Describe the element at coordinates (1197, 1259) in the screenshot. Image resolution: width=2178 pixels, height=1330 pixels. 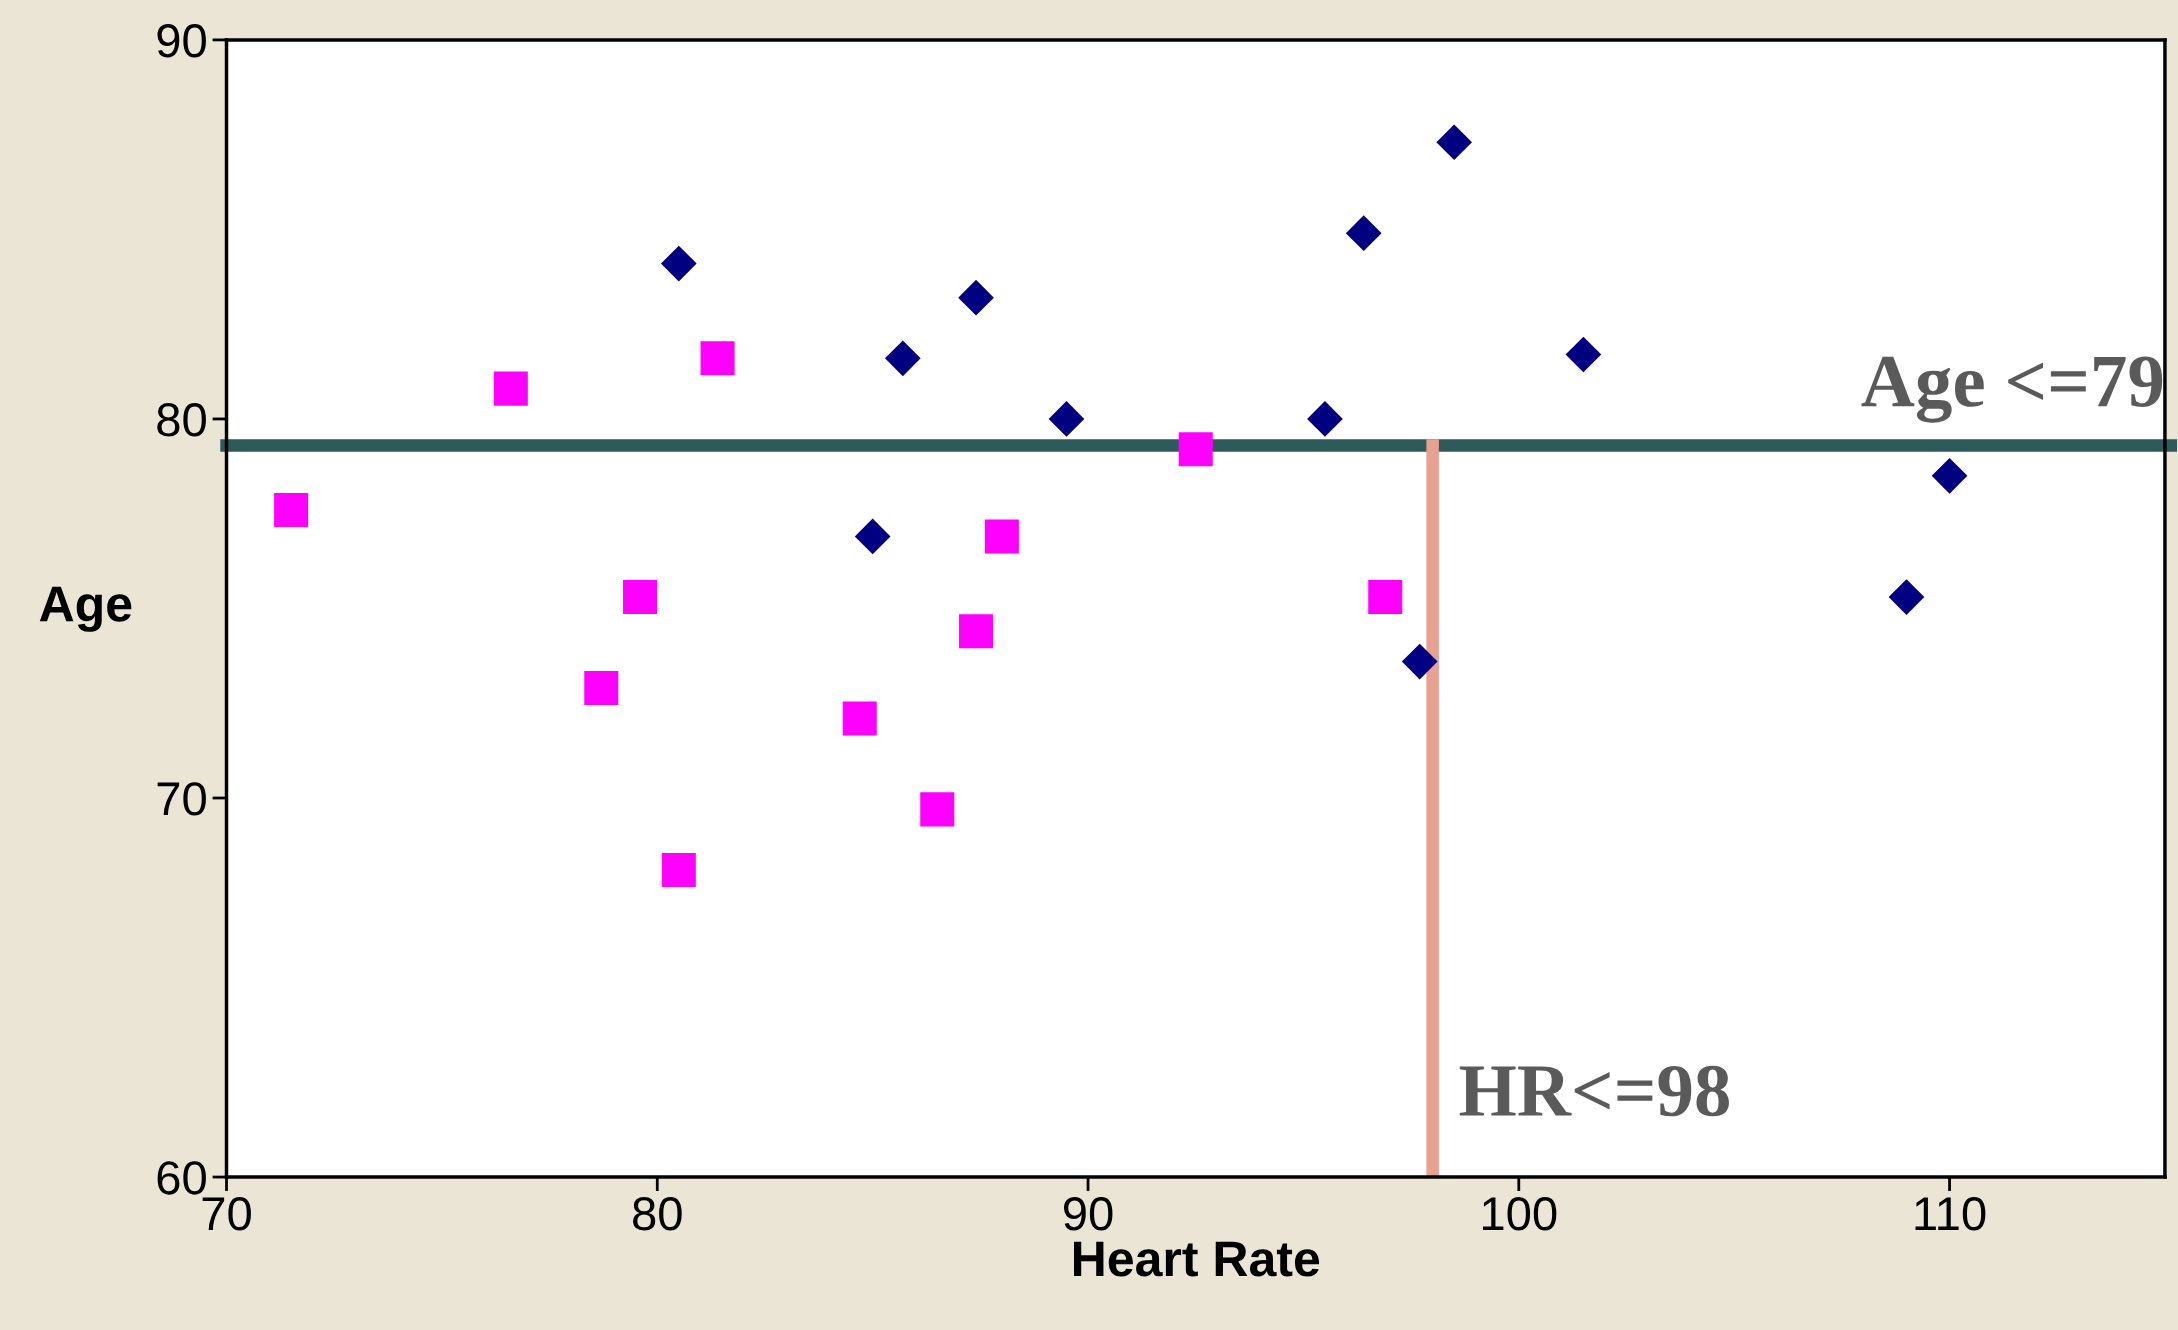
I see `x-axis-title: Heart Rate` at that location.